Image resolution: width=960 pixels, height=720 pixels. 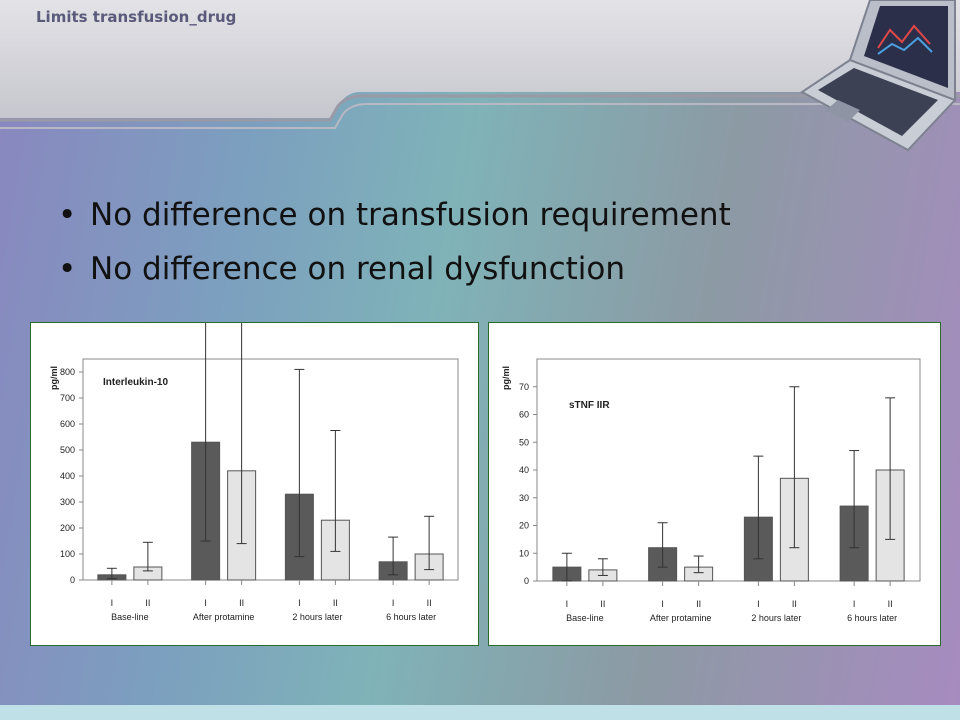 I want to click on laptop-icon, so click(x=878, y=76).